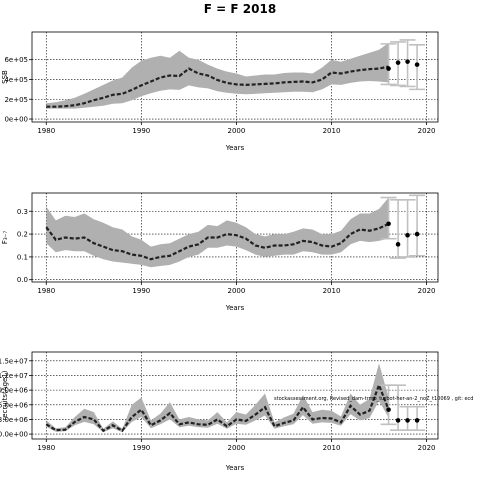 The height and width of the screenshot is (480, 480). What do you see at coordinates (16, 100) in the screenshot?
I see `y-tick-label: 2e+05` at bounding box center [16, 100].